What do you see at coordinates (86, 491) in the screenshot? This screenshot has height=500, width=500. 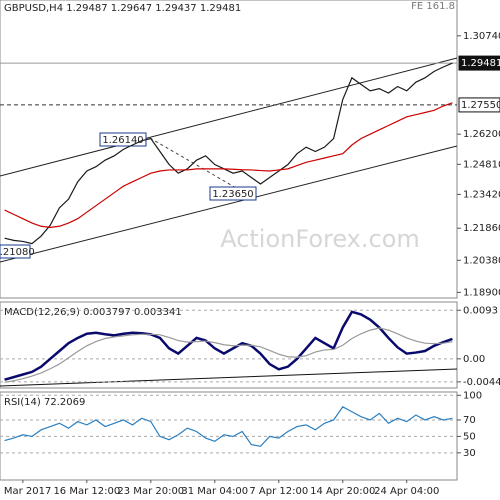 I see `x-tick-label: 16 Mar 12:00` at bounding box center [86, 491].